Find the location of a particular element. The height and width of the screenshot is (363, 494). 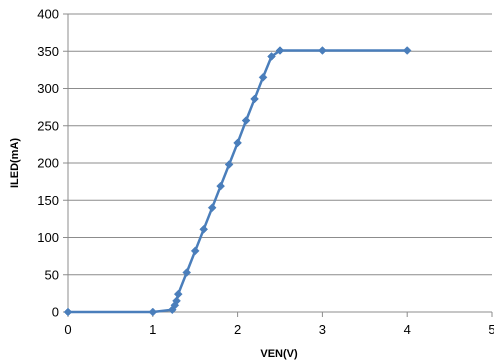

x-tick-label: 0 is located at coordinates (67, 329).